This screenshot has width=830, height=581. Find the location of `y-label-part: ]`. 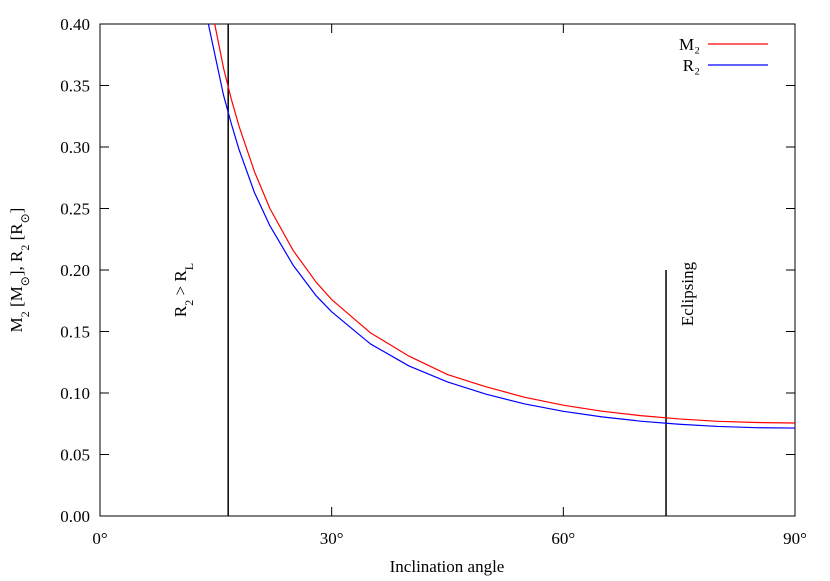

y-label-part: ] is located at coordinates (16, 211).